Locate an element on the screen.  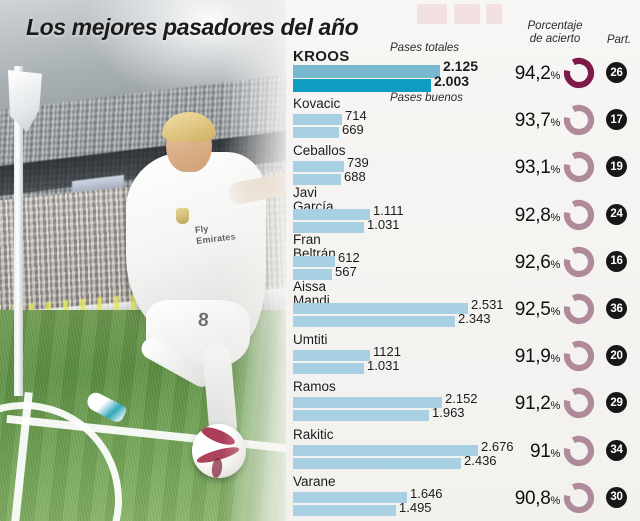
watermark-mark is located at coordinates (467, 14).